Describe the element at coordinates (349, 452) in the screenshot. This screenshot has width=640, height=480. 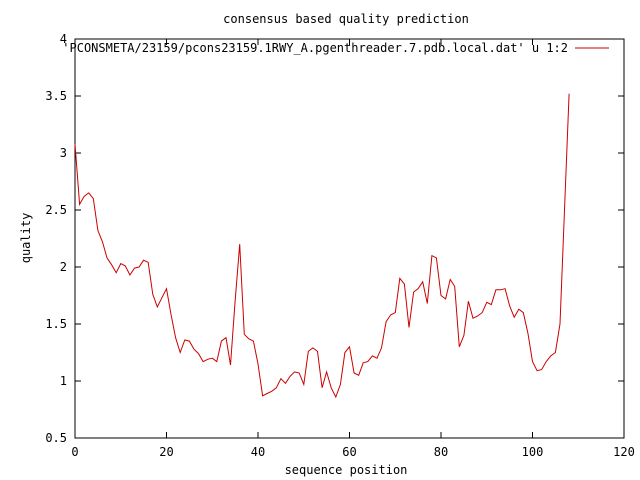
I see `x-tick-label: 60` at that location.